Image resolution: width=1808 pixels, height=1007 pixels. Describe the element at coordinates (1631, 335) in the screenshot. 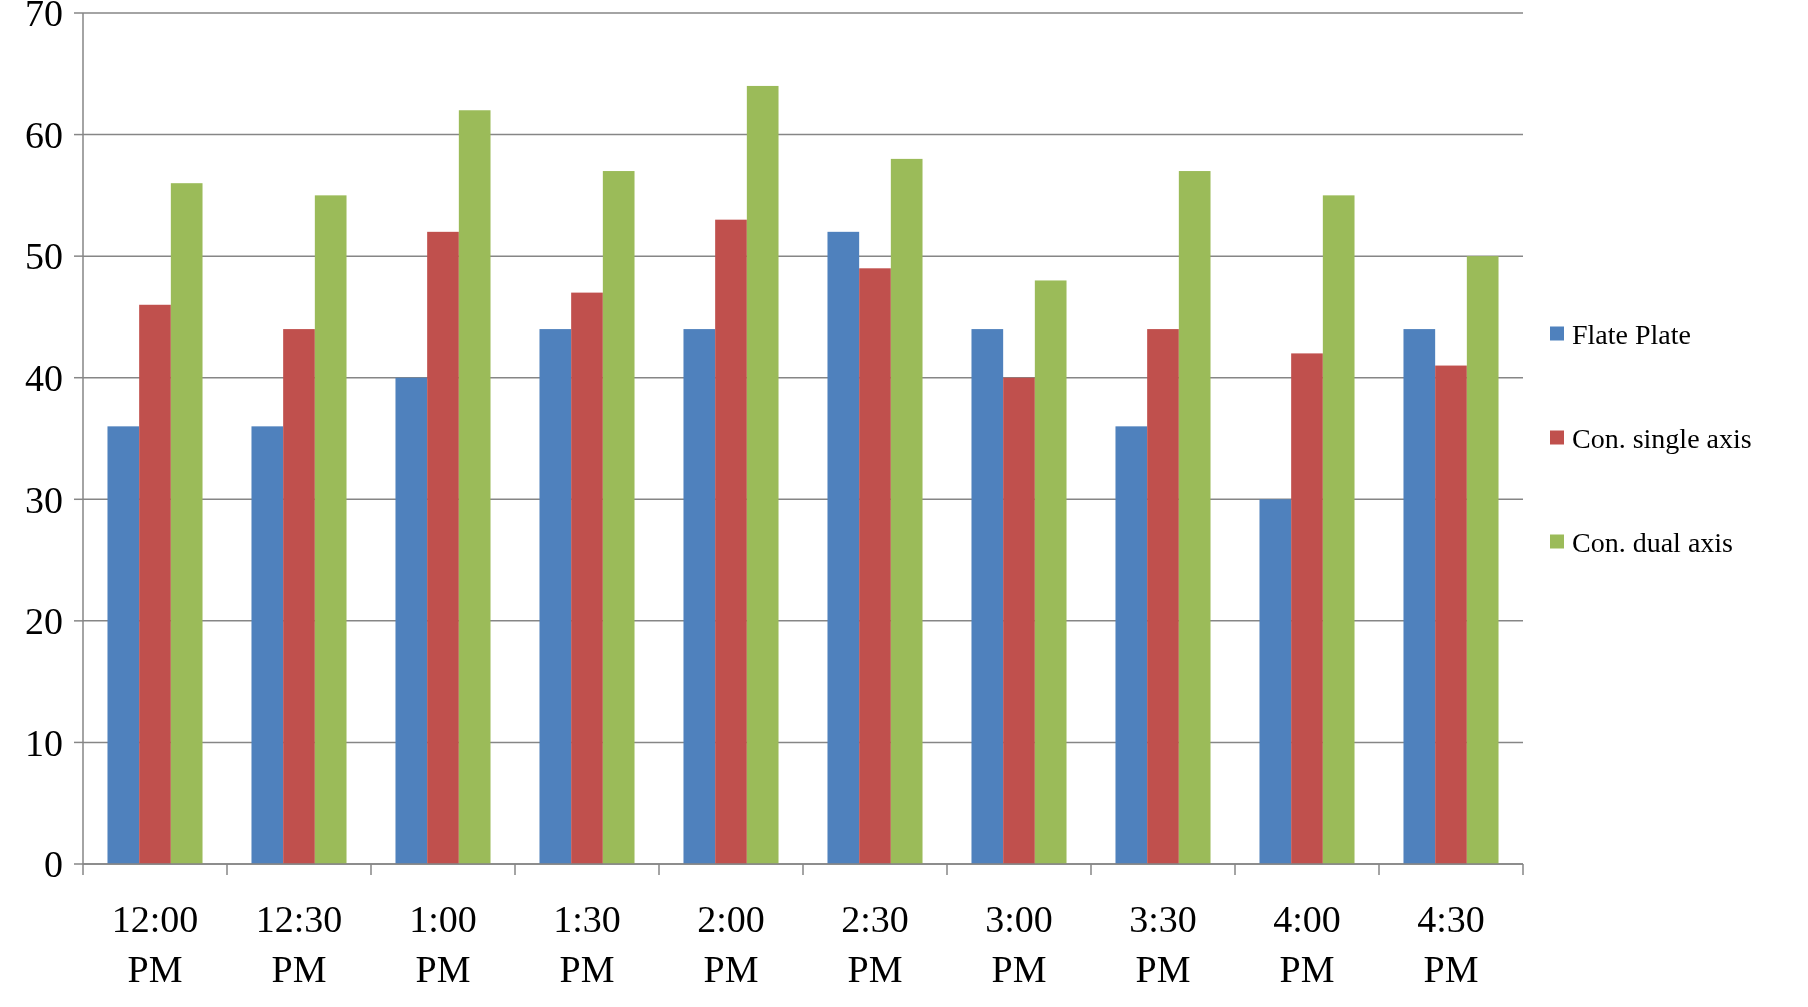

I see `legend-label: Flate Plate` at that location.